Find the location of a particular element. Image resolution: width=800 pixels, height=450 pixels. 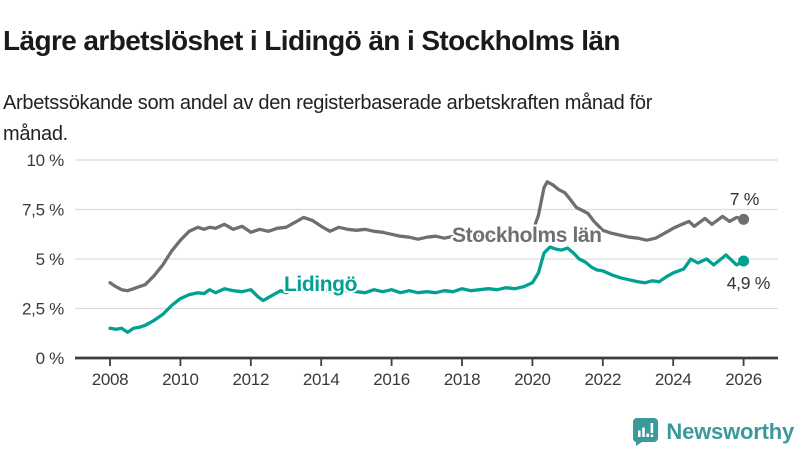

x-tick-label: 2018 is located at coordinates (462, 379).